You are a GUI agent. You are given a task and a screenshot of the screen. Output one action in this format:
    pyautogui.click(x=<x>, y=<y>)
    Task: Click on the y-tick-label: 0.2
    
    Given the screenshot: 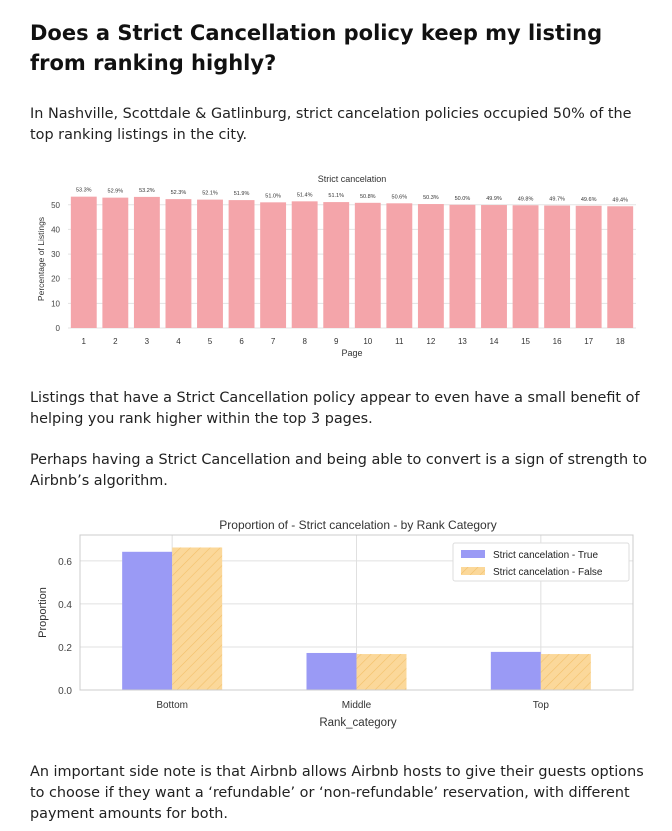 What is the action you would take?
    pyautogui.click(x=65, y=648)
    